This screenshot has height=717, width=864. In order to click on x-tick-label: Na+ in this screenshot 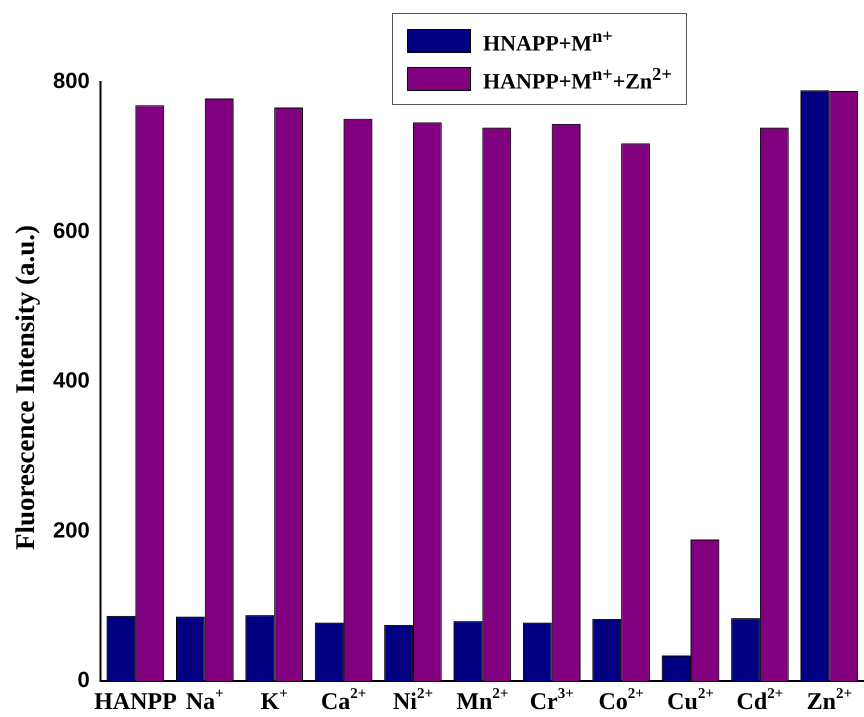, I will do `click(205, 700)`.